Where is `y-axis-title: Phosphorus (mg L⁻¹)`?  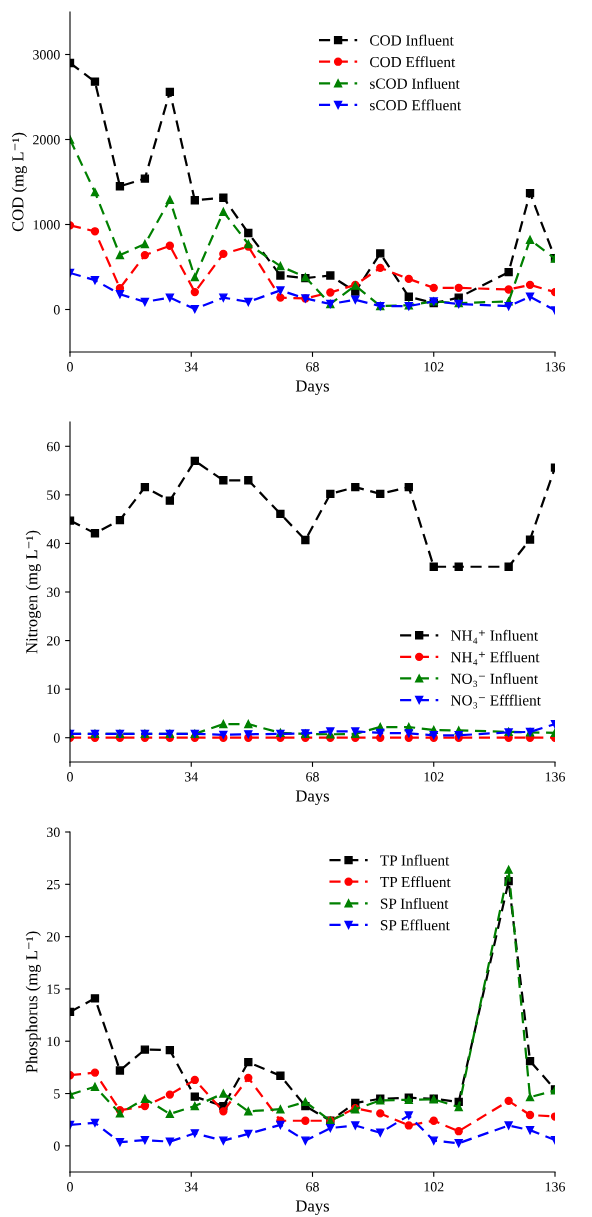 y-axis-title: Phosphorus (mg L⁻¹) is located at coordinates (33, 1002).